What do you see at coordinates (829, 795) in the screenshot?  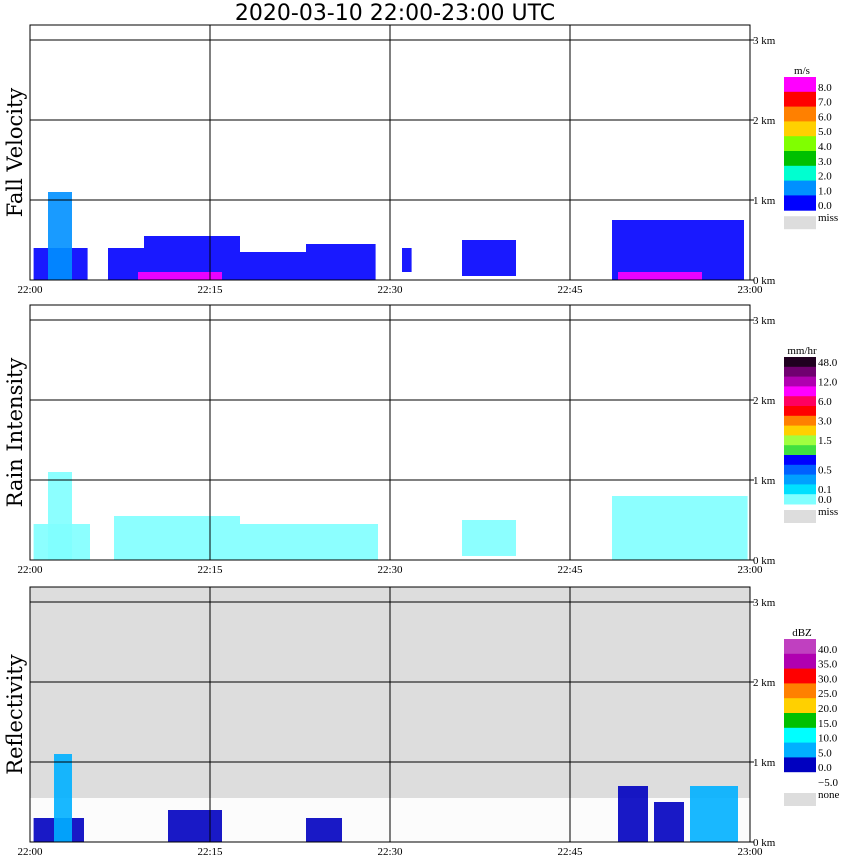 I see `legend-missing-label: none` at bounding box center [829, 795].